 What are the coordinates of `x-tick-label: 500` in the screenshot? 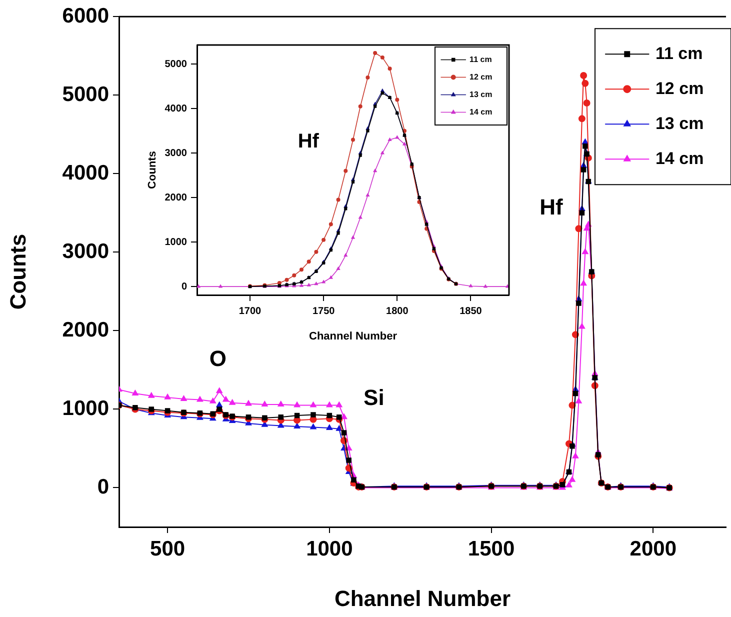 It's located at (168, 548).